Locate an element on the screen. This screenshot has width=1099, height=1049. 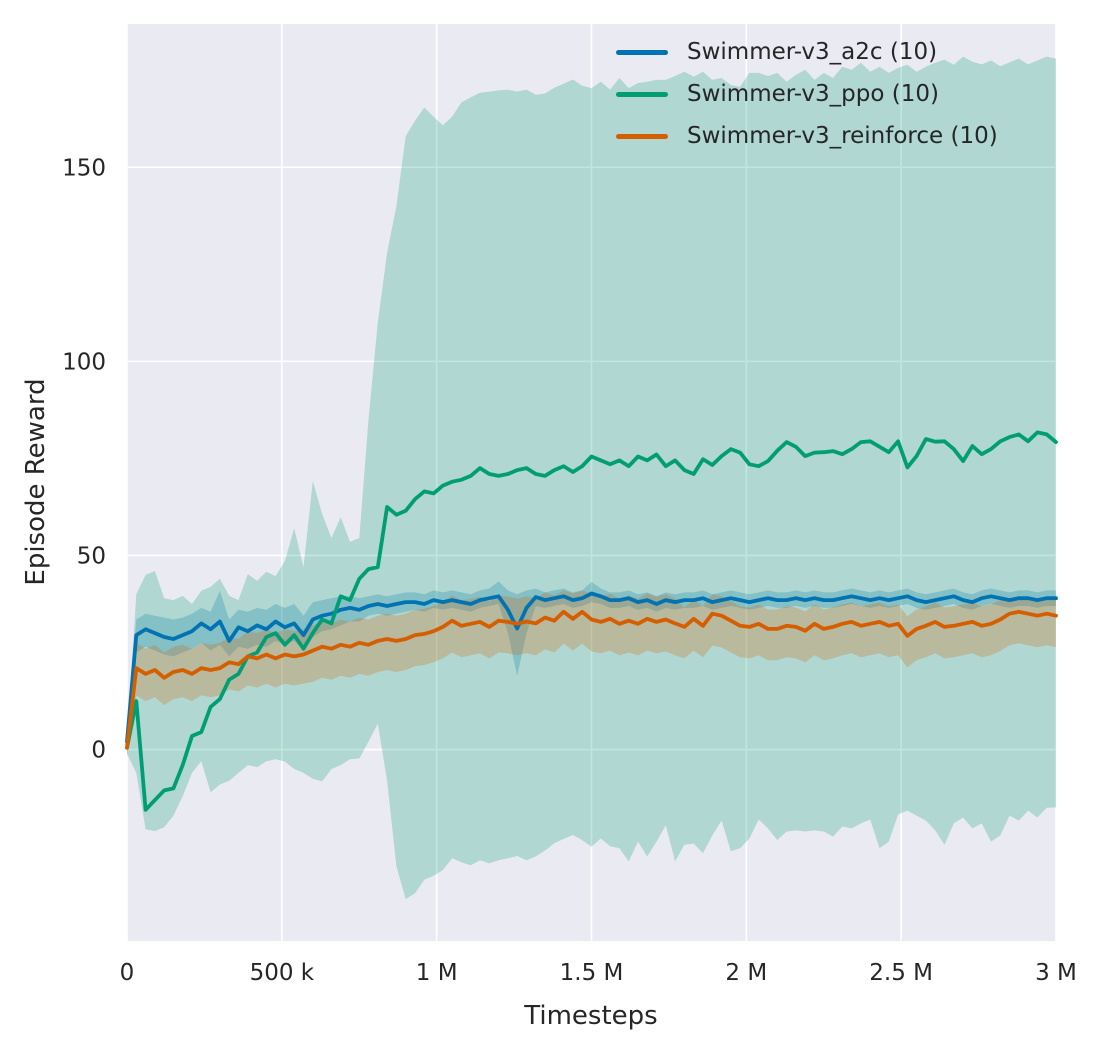
y-tick-label: 0 is located at coordinates (98, 751).